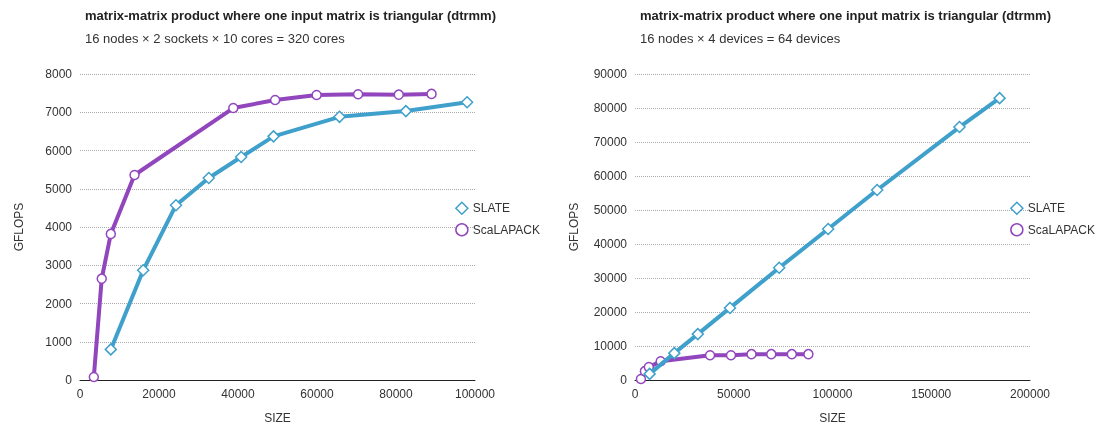 The image size is (1110, 438). I want to click on y-tick-label: 3000, so click(59, 265).